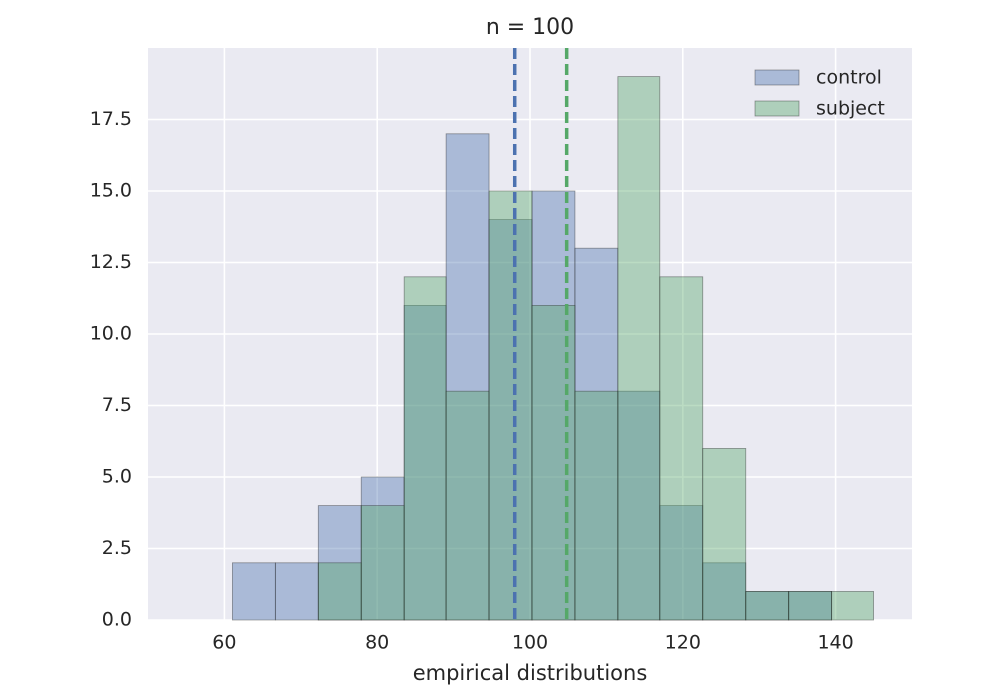 The width and height of the screenshot is (1000, 700). What do you see at coordinates (117, 405) in the screenshot?
I see `y-tick-label: 7.5` at bounding box center [117, 405].